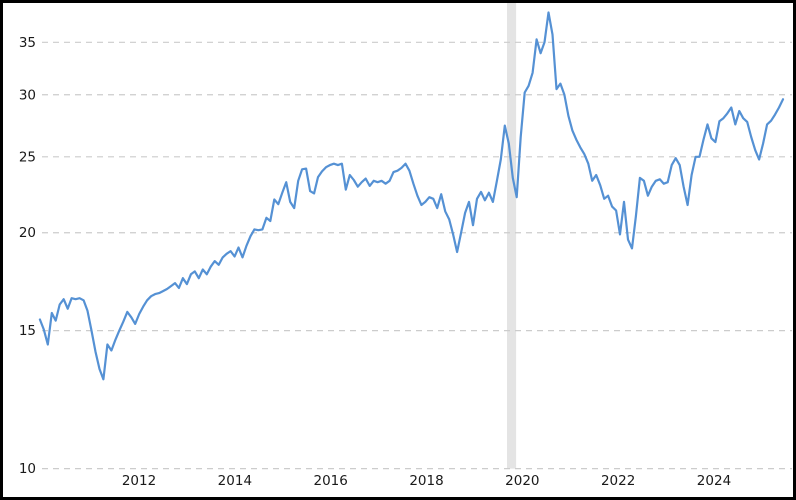 The width and height of the screenshot is (796, 500). Describe the element at coordinates (27, 157) in the screenshot. I see `y-tick-label: 25` at that location.